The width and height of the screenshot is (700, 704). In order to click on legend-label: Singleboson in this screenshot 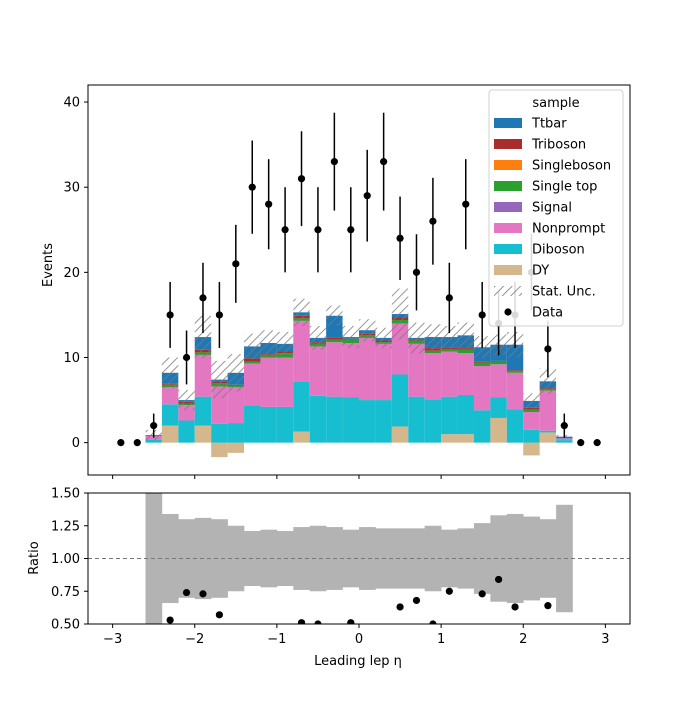, I will do `click(571, 166)`.